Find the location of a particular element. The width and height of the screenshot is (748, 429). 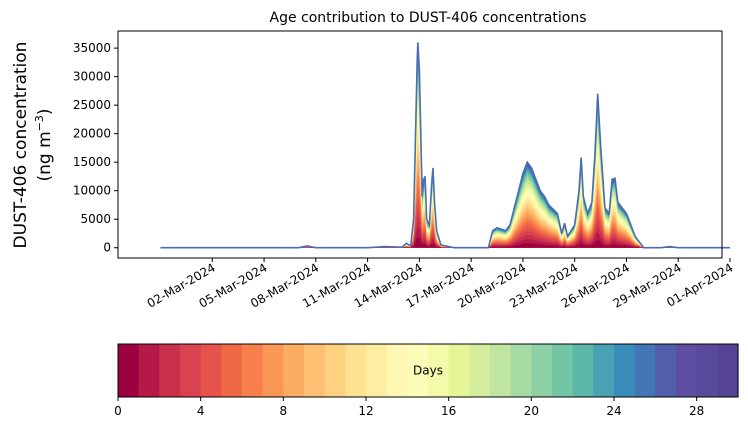

colorbar-frame is located at coordinates (428, 370).